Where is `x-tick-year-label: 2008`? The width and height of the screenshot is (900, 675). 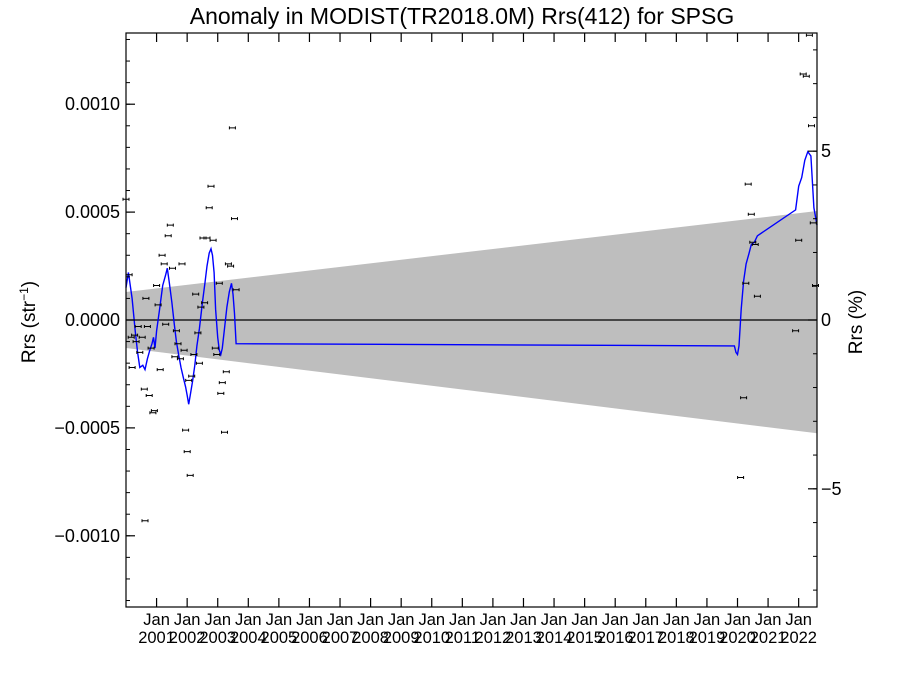
x-tick-year-label: 2008 is located at coordinates (370, 638).